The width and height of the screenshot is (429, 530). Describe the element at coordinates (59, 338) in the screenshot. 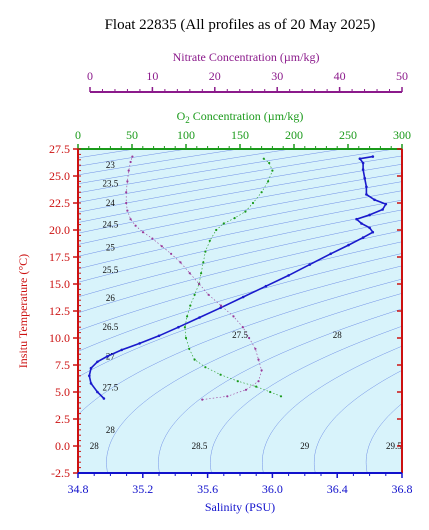

I see `temperature-tick-label-5: 10.0` at that location.